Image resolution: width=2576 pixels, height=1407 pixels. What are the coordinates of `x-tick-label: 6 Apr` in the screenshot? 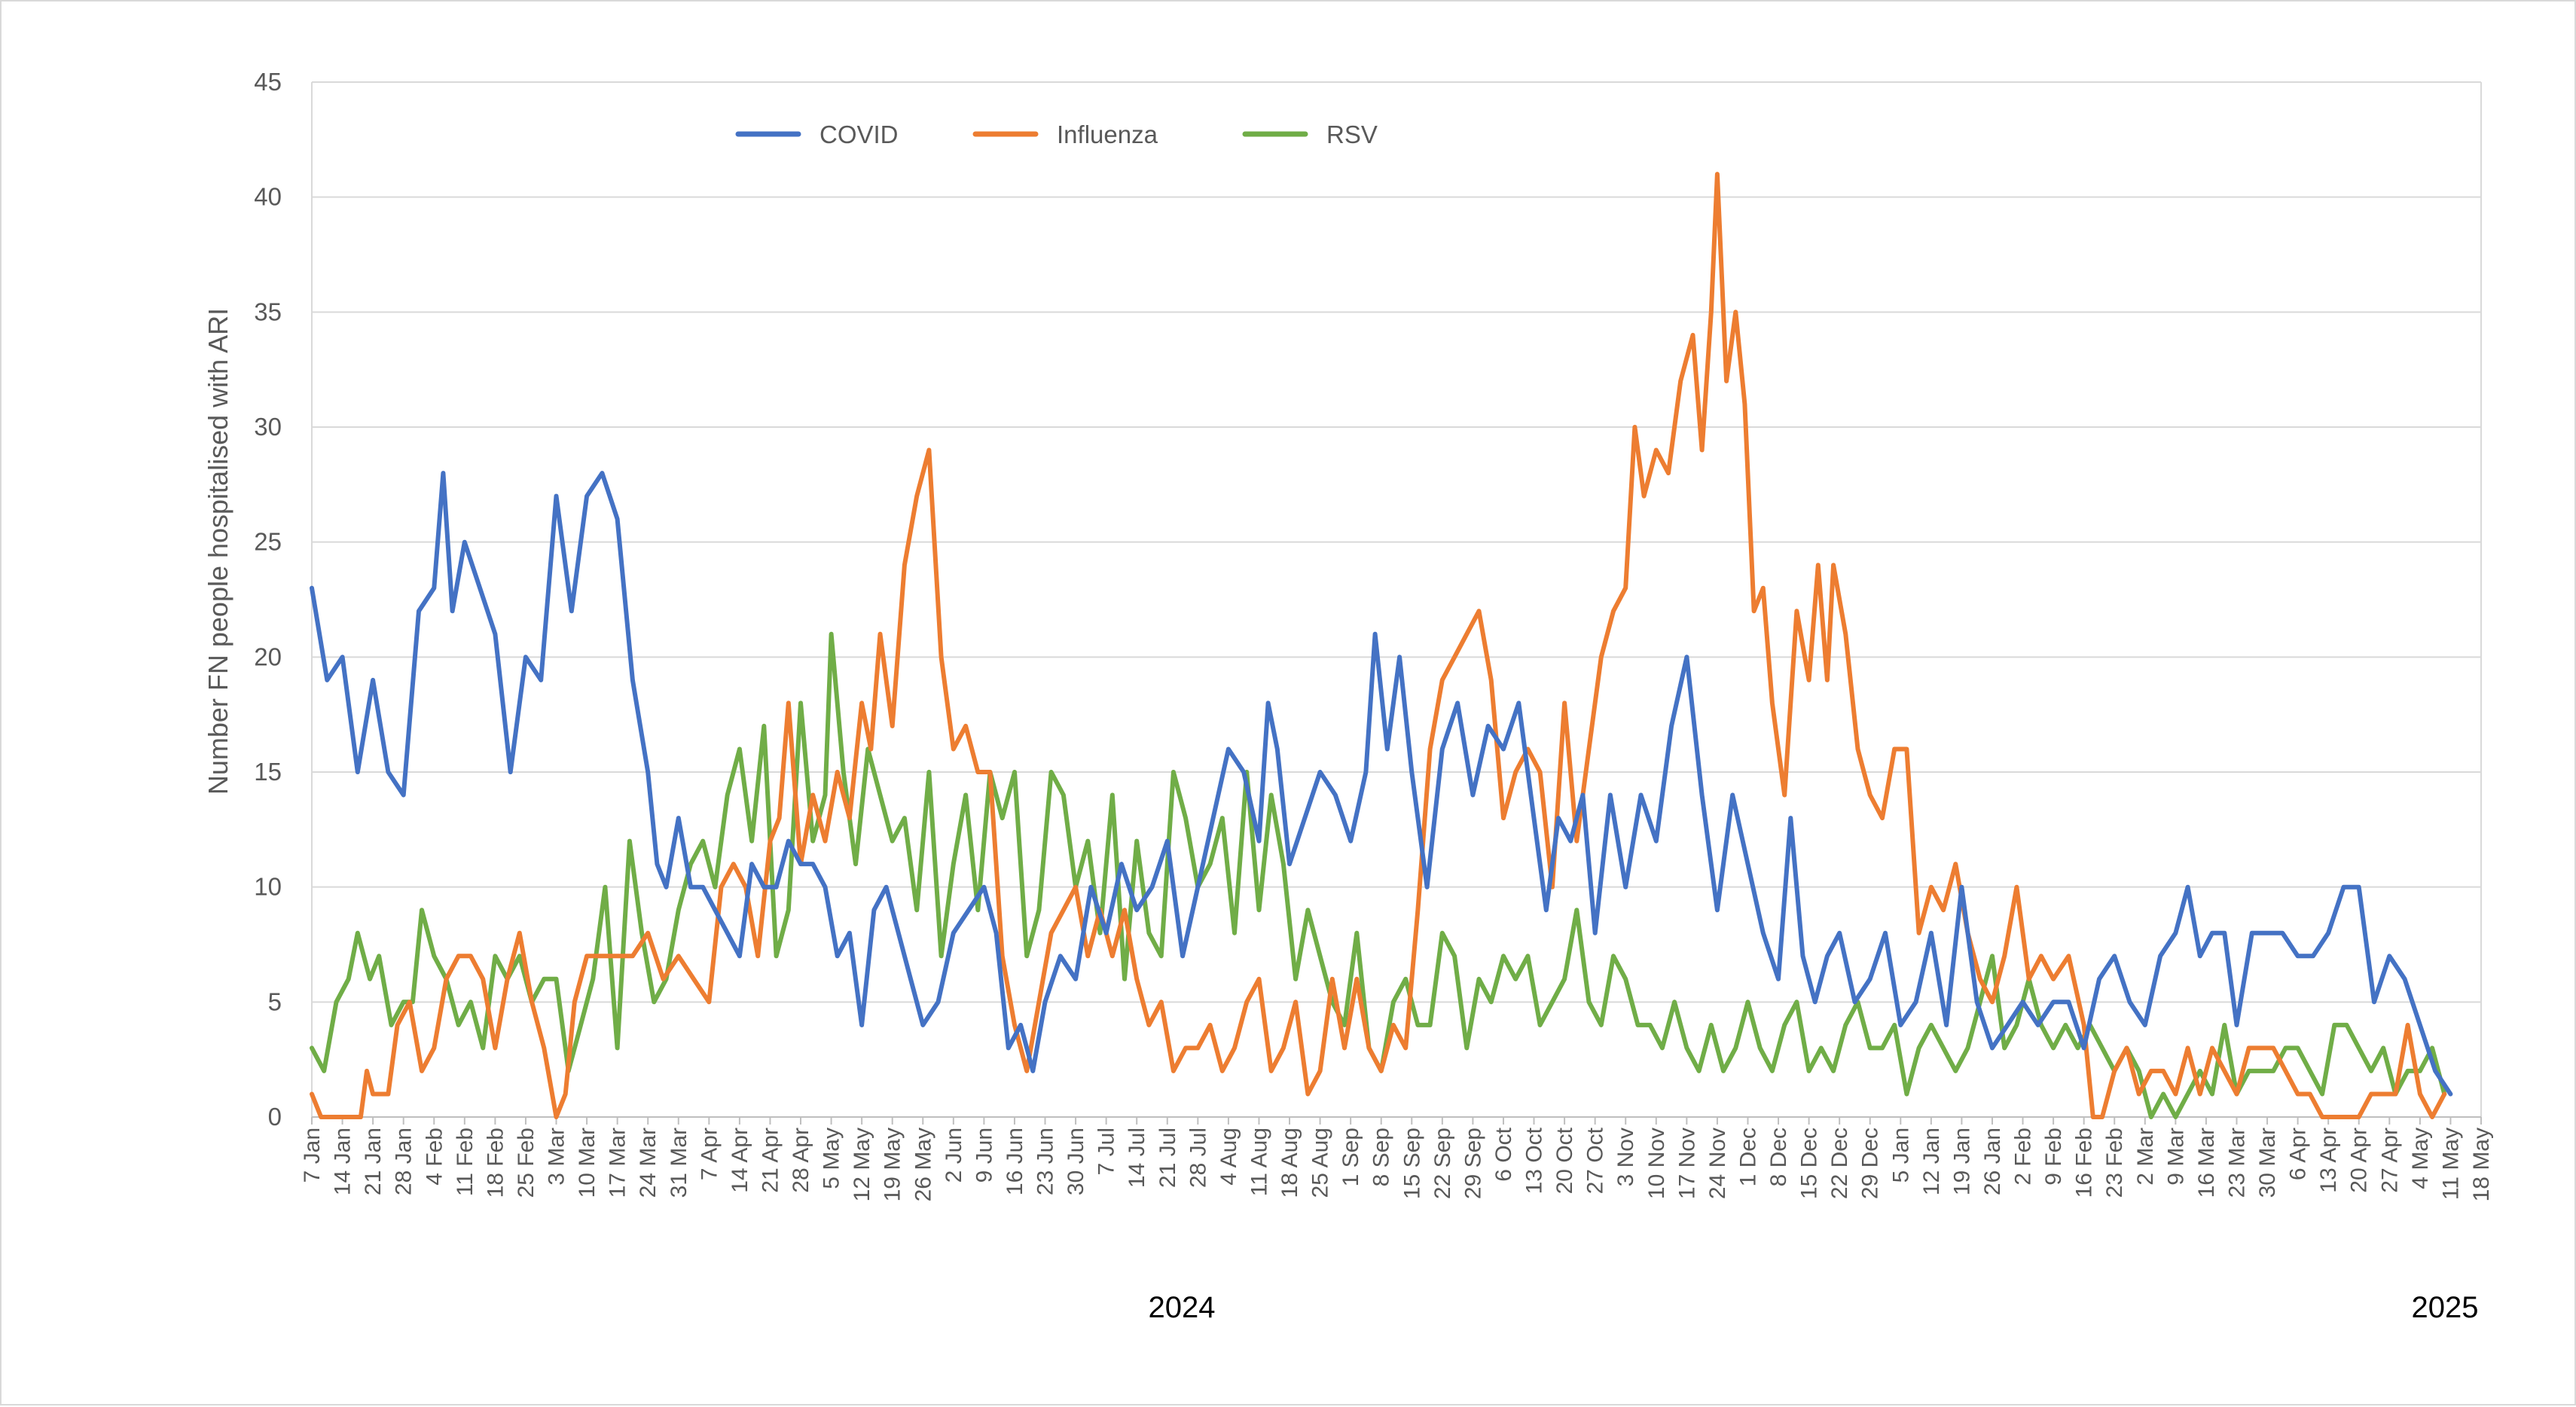 It's located at (2299, 1154).